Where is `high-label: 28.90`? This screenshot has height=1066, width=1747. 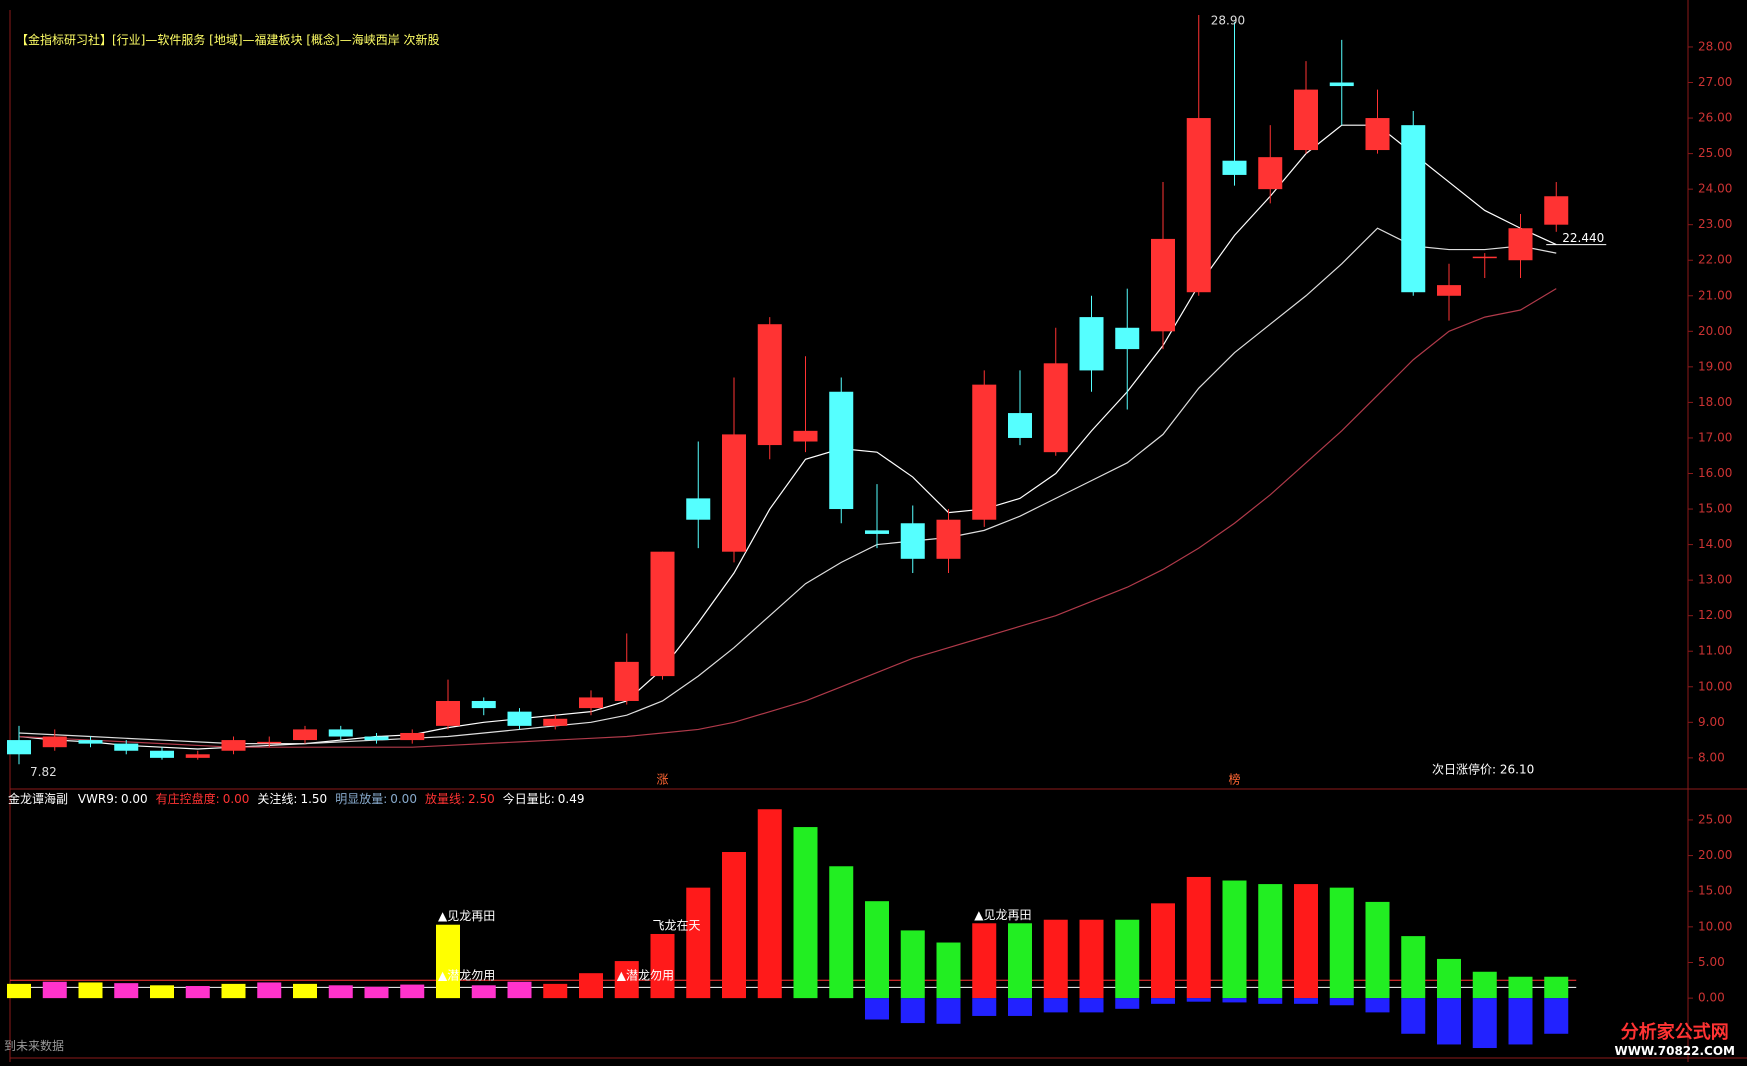
high-label: 28.90 is located at coordinates (1228, 20).